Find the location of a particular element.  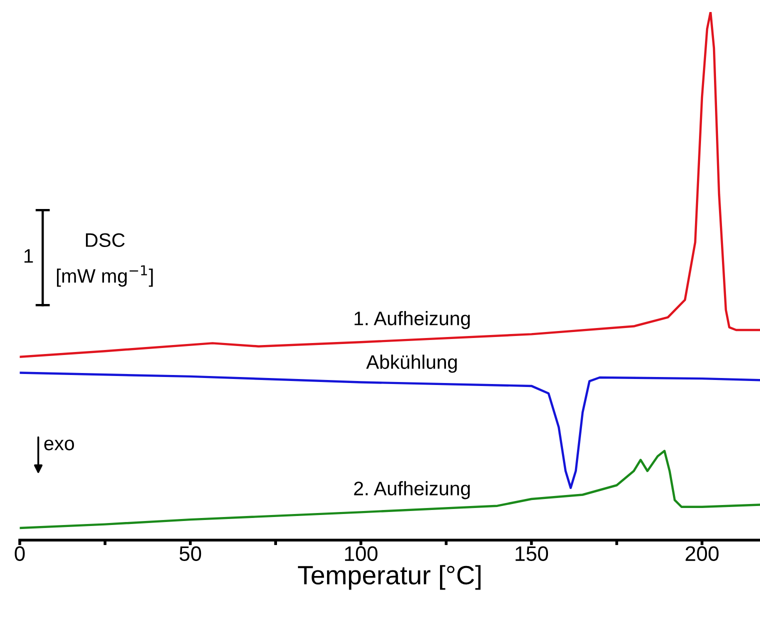

x-tick-label: 0 is located at coordinates (19, 554).